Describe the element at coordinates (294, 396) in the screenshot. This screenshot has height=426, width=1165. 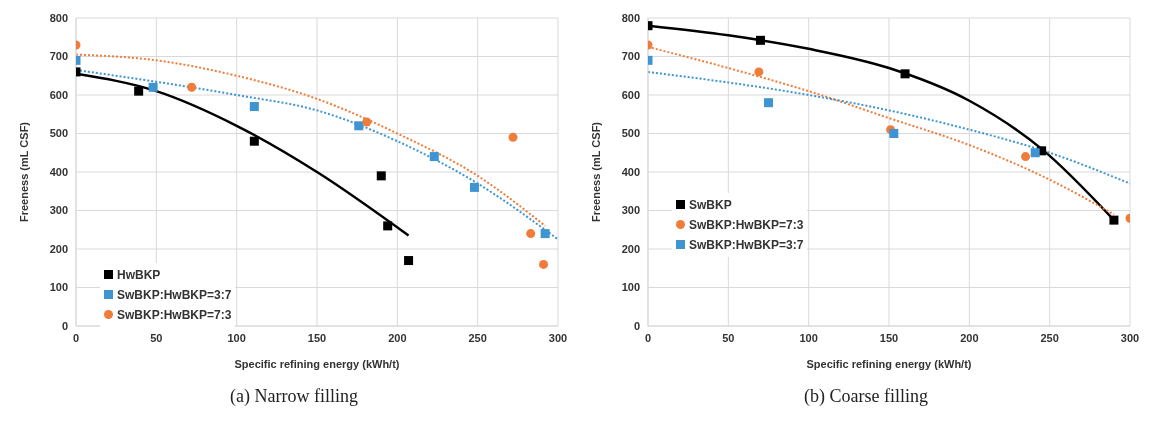
I see `text: (a) Narrow filling` at that location.